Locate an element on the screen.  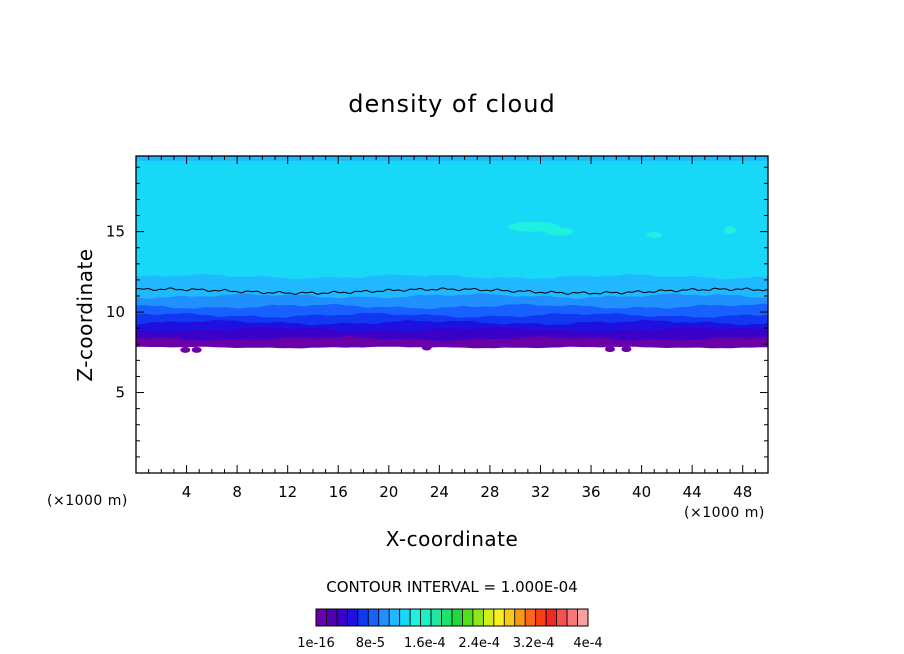
y-tick-label: 15 is located at coordinates (115, 232).